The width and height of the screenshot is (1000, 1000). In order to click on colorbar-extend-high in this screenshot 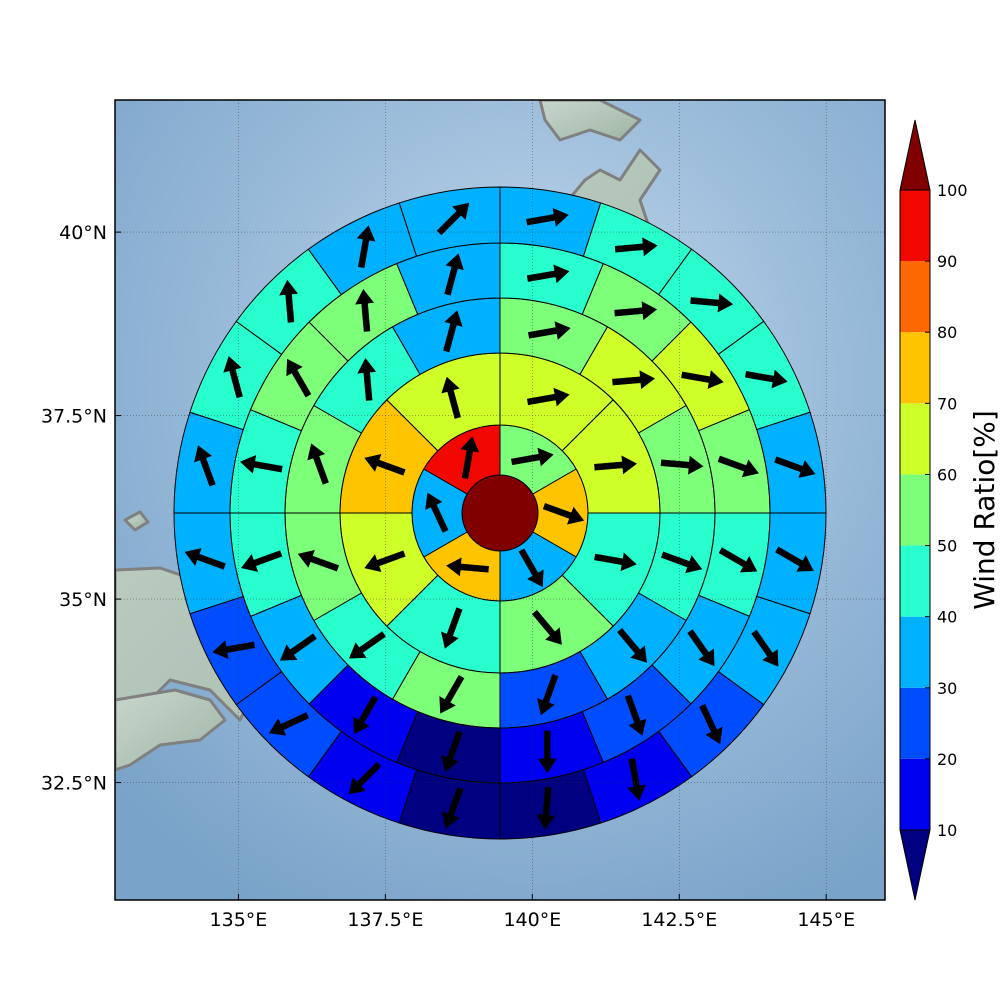, I will do `click(915, 155)`.